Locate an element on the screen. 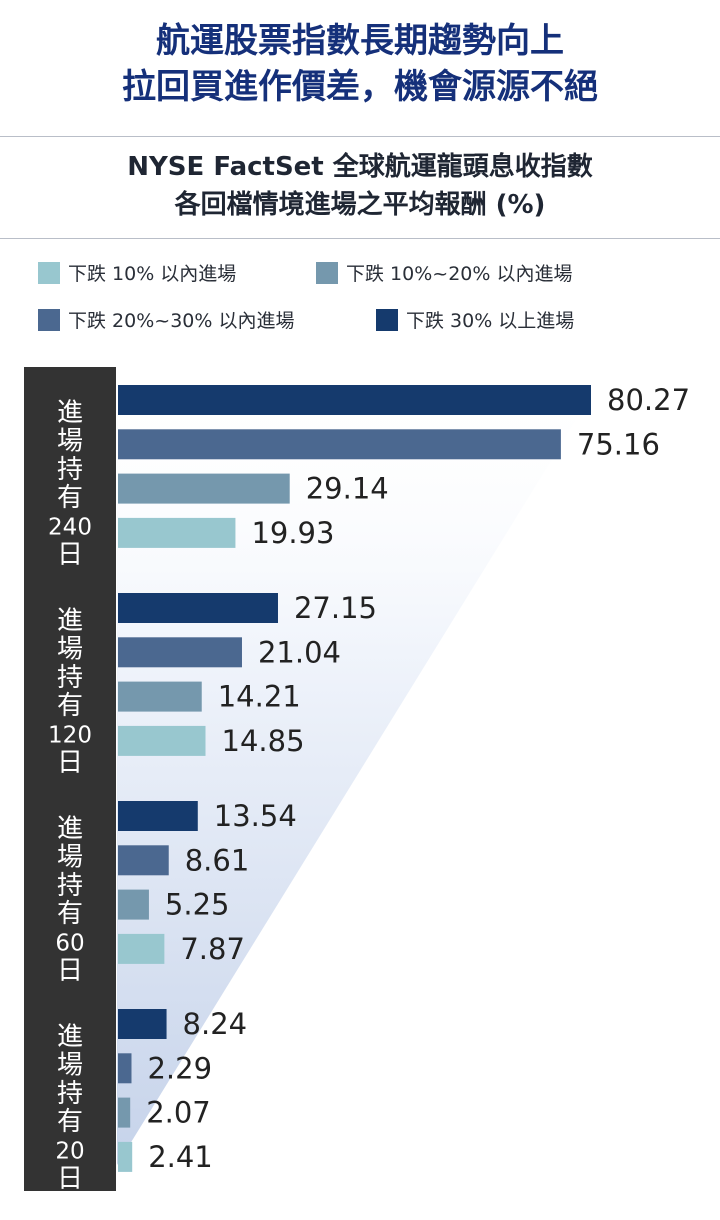 The width and height of the screenshot is (720, 1220). legend-item-series-1: 下跌 10%~20% 以內進場 is located at coordinates (444, 273).